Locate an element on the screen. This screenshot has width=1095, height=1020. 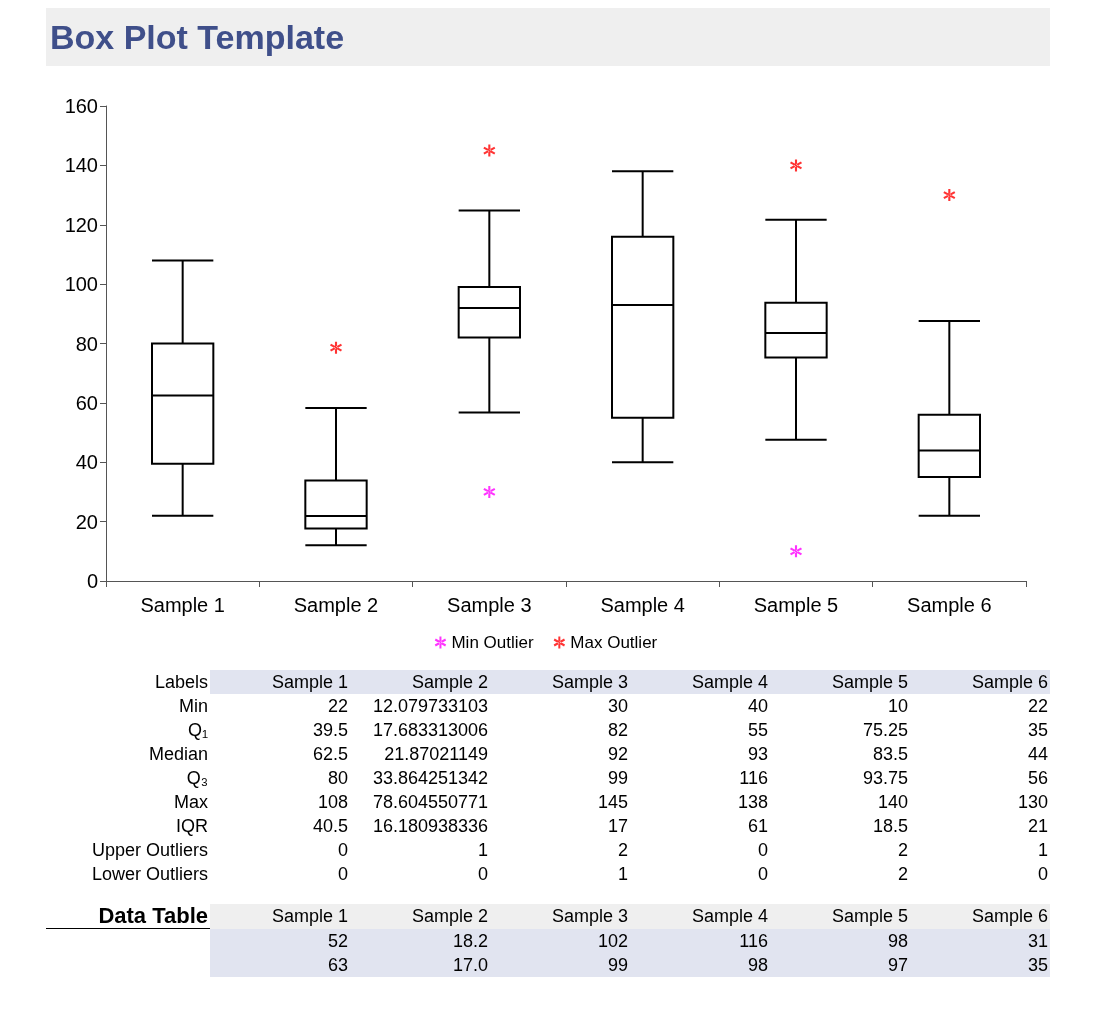
legend-label: Max Outlier is located at coordinates (614, 642).